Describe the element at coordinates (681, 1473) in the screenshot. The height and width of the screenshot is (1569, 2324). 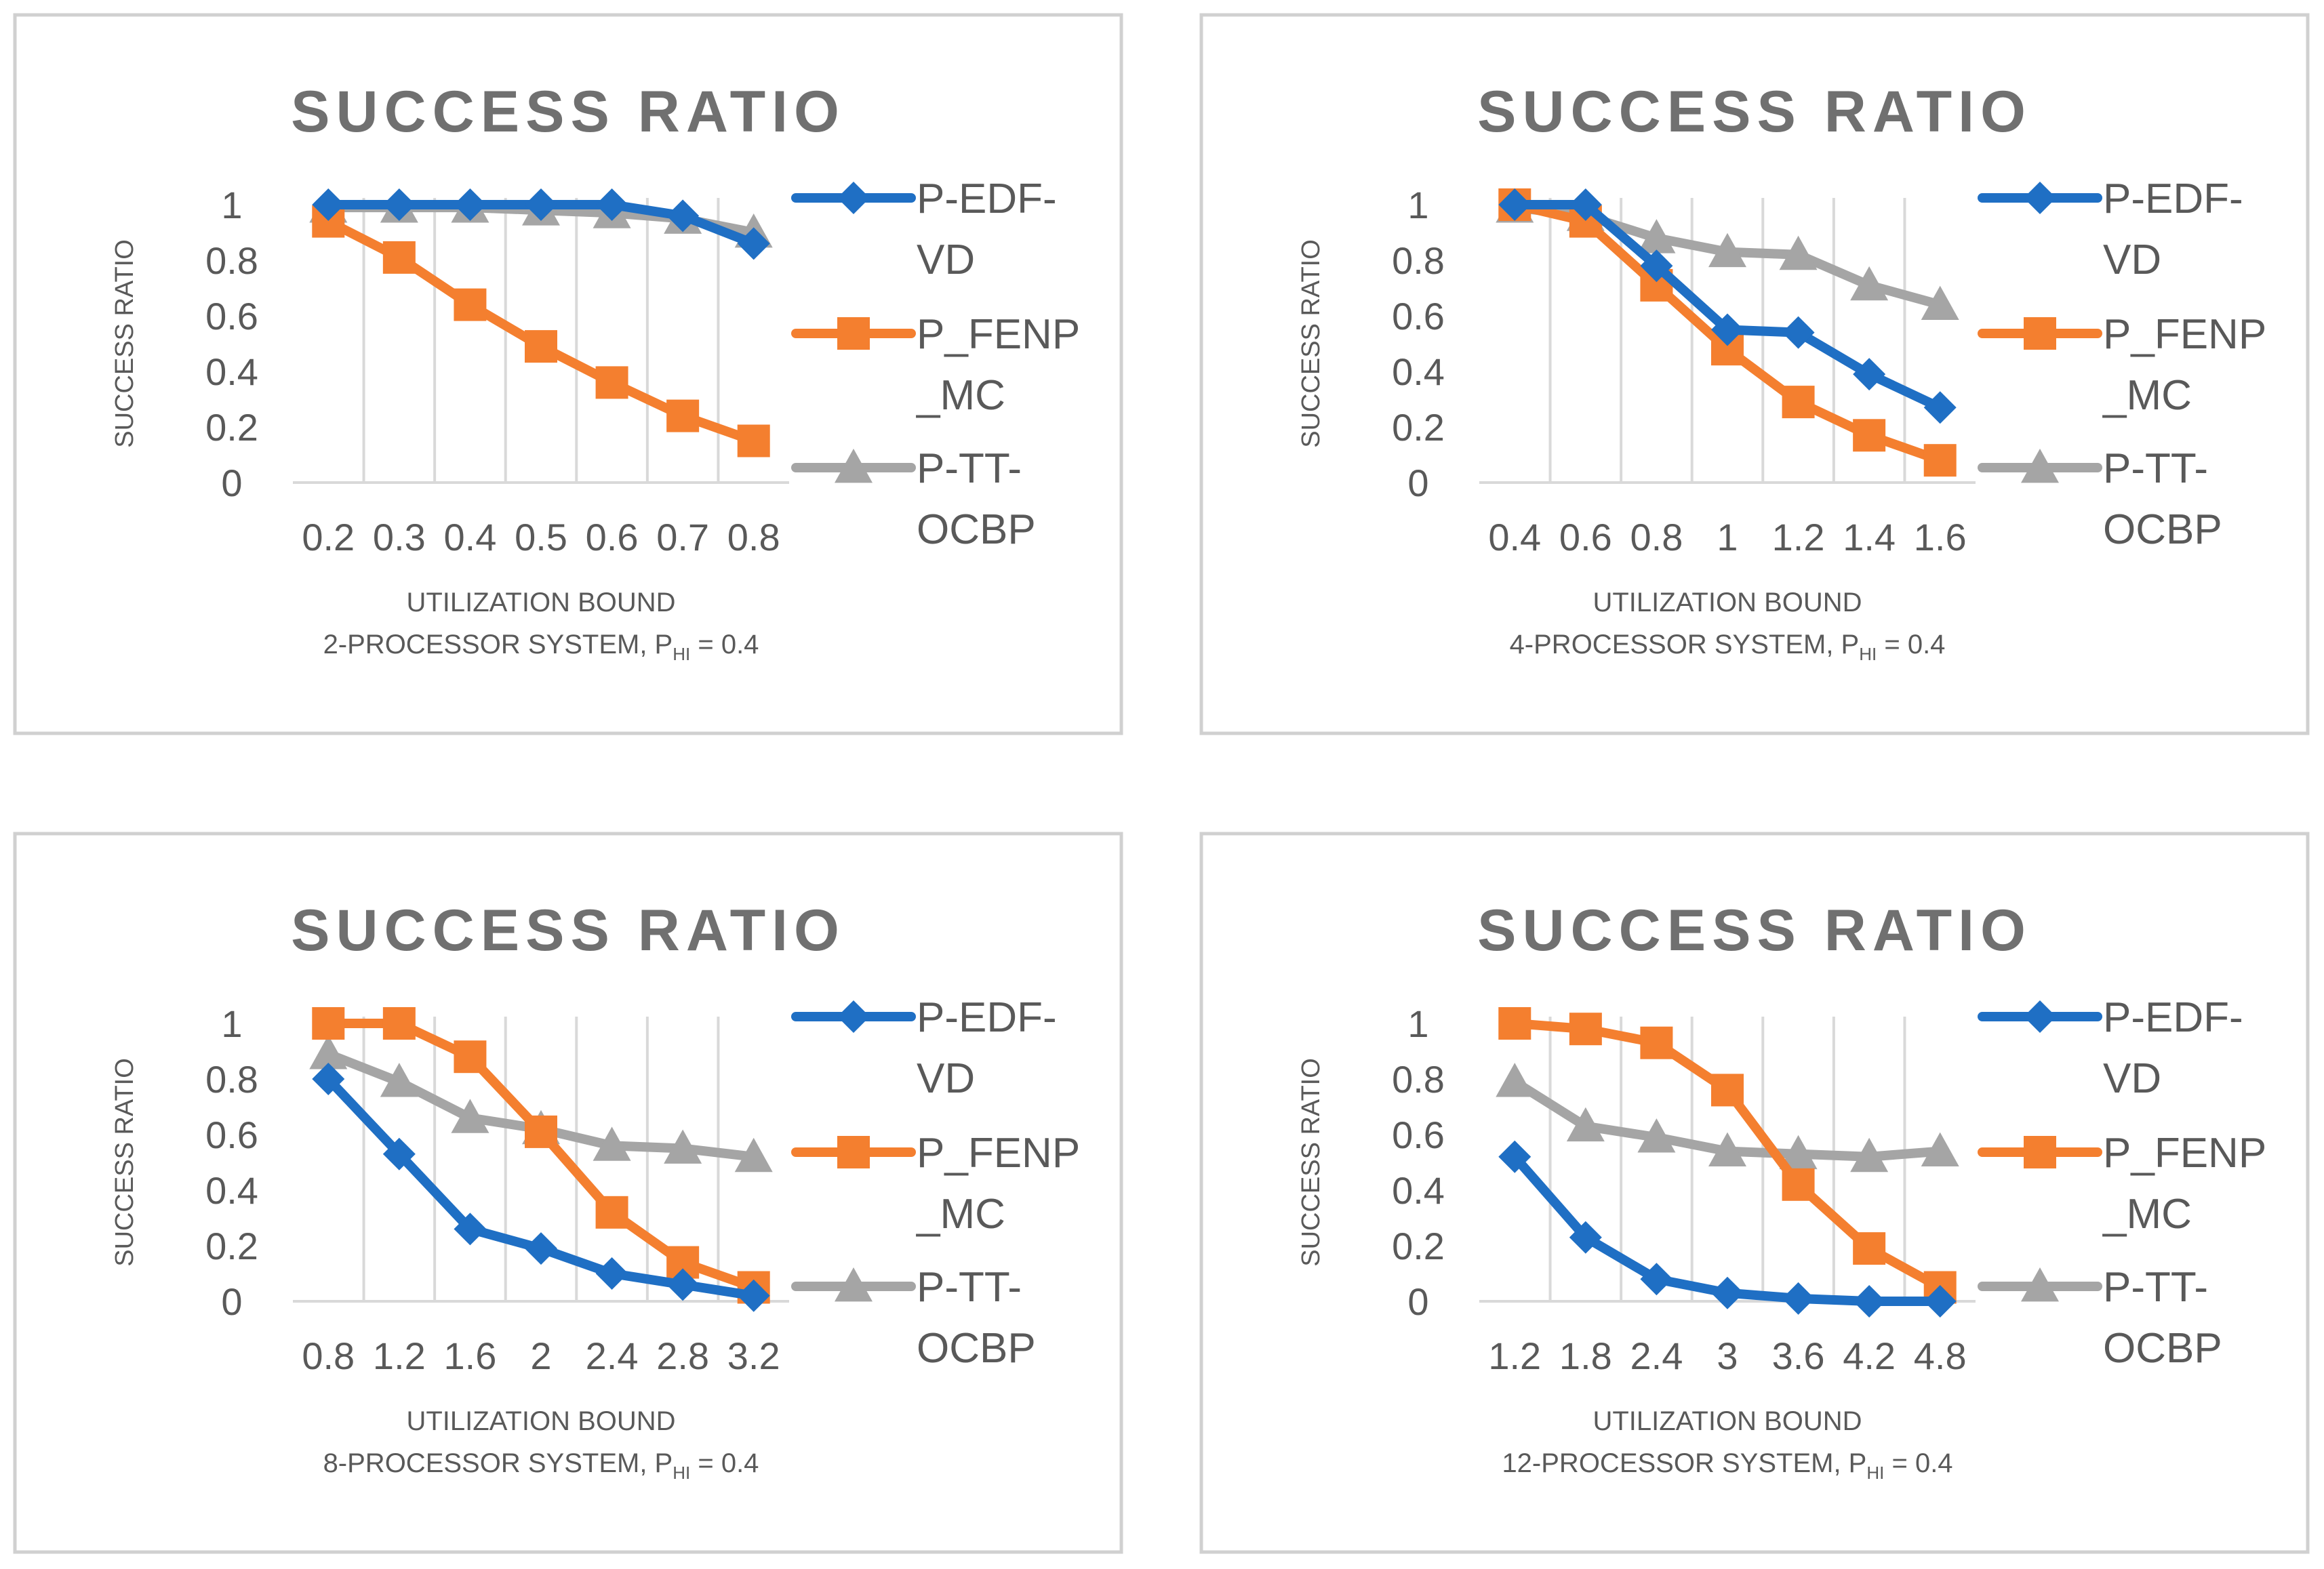
I see `caption-subscript: HI` at that location.